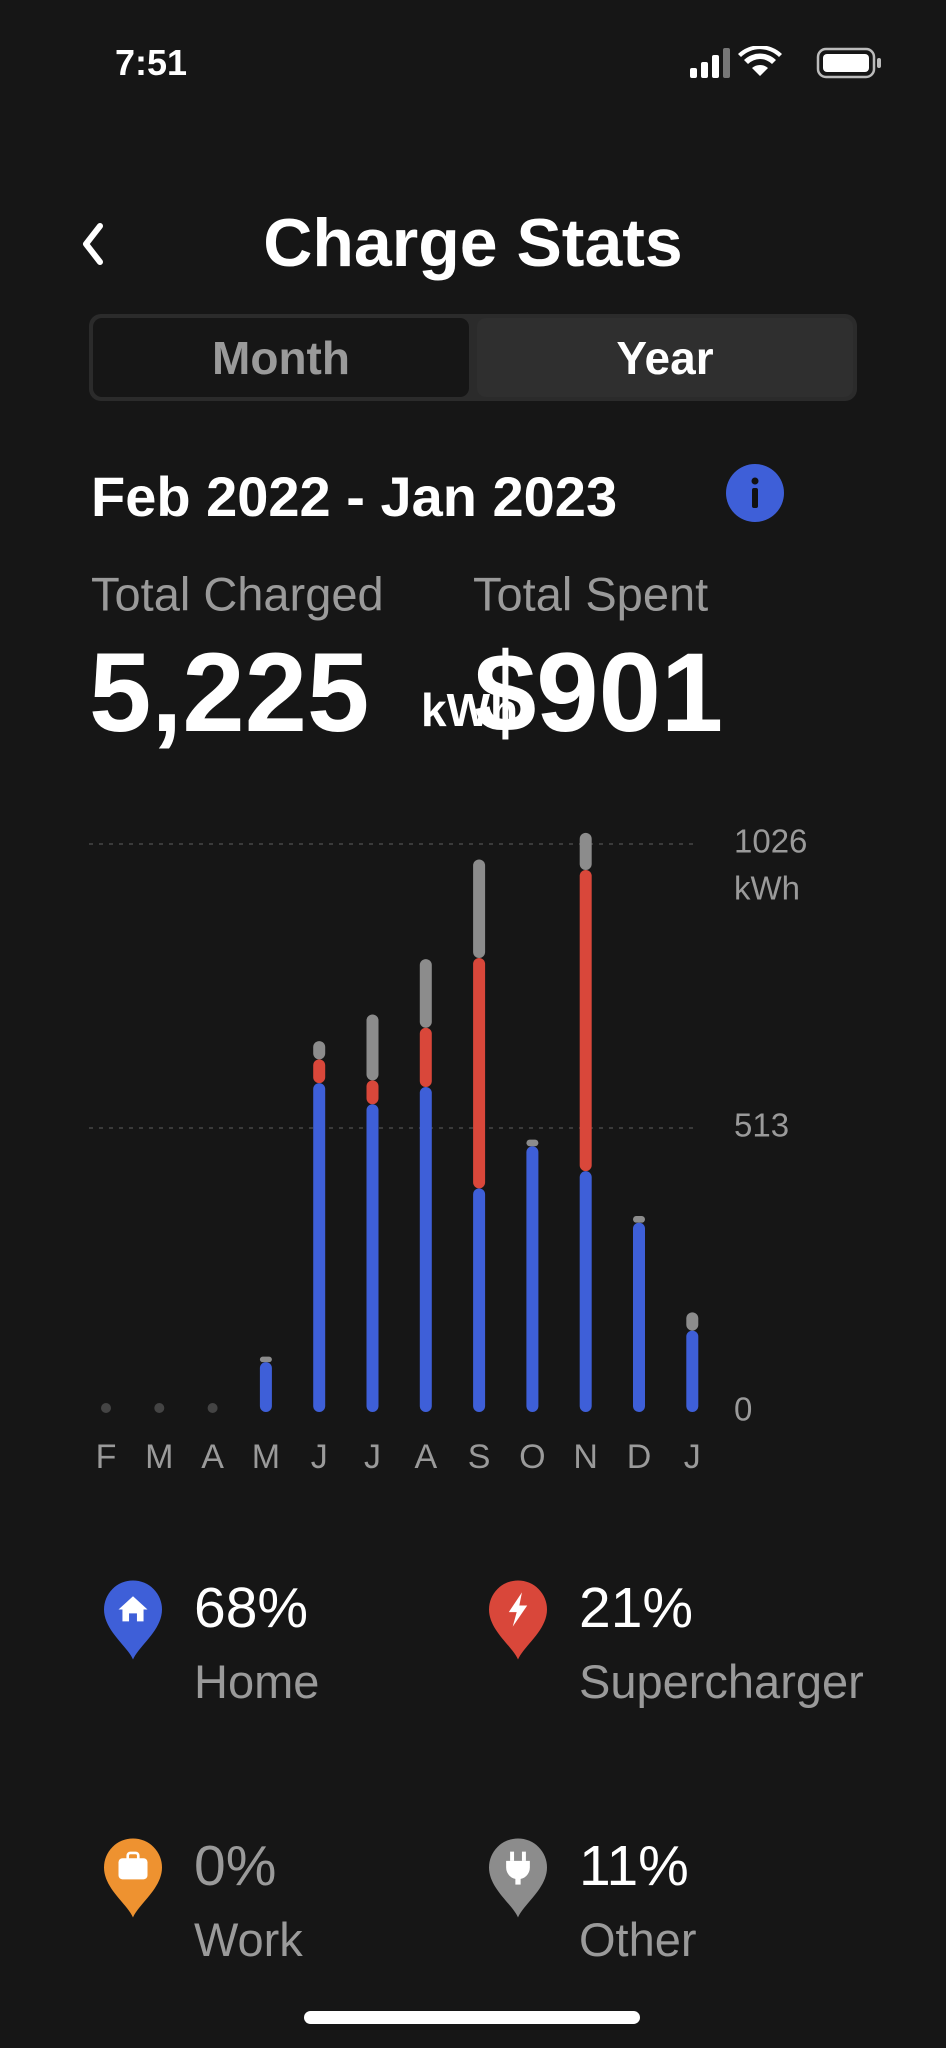 The width and height of the screenshot is (946, 2048). Describe the element at coordinates (585, 1457) in the screenshot. I see `x-tick-label: N` at that location.